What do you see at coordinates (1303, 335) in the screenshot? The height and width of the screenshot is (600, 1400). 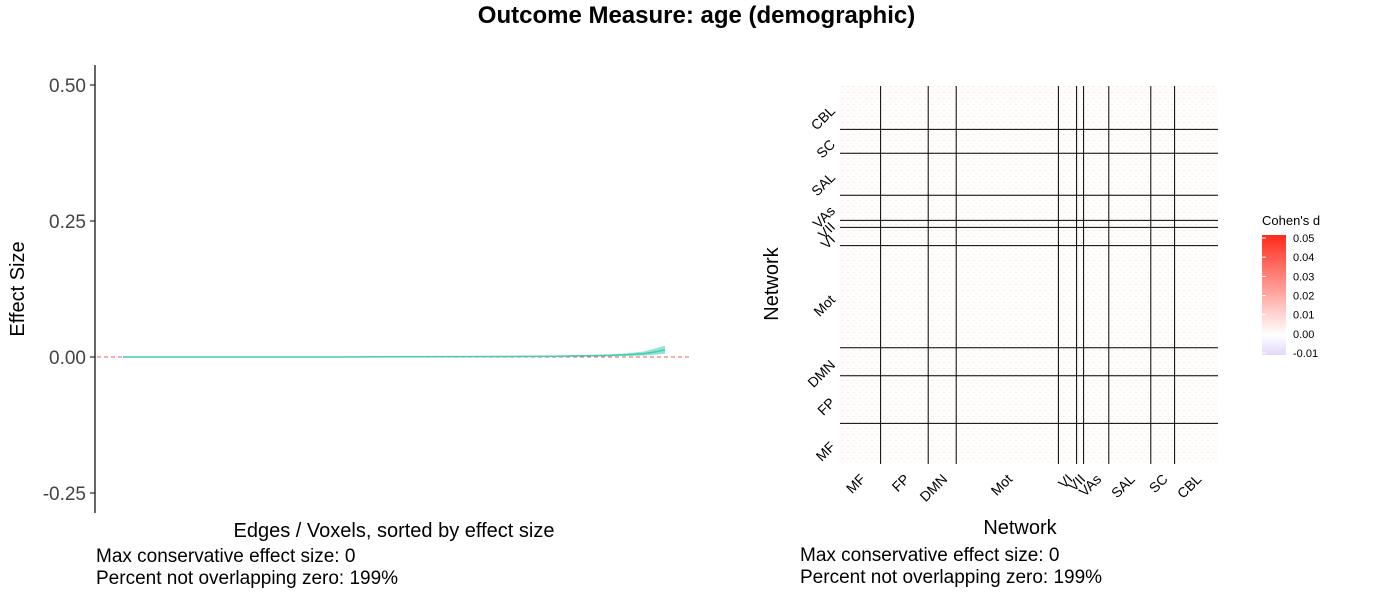 I see `legend-tick-label: 0.00` at bounding box center [1303, 335].